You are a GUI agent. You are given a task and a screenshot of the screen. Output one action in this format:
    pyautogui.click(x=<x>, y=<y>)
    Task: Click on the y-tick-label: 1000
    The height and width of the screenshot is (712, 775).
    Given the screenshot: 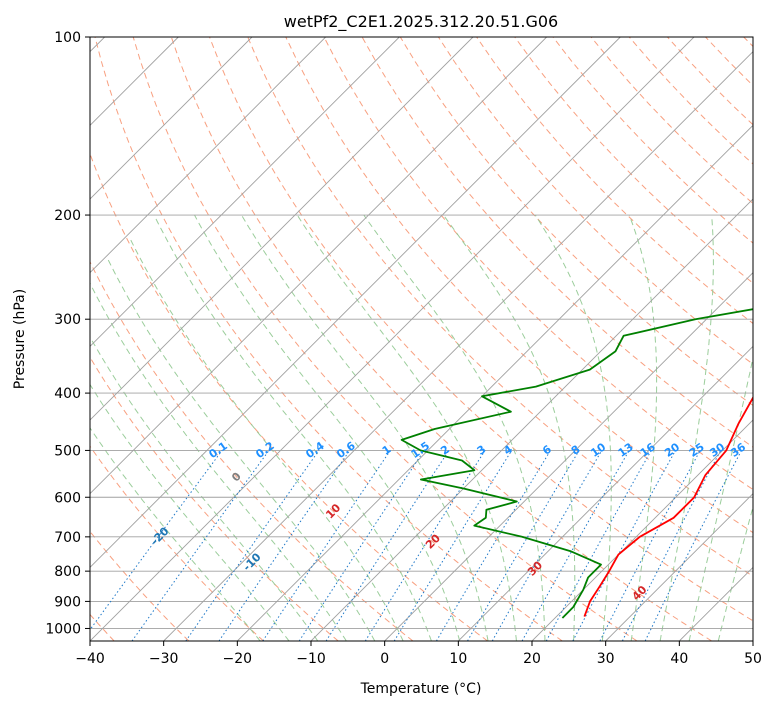 What is the action you would take?
    pyautogui.click(x=63, y=629)
    